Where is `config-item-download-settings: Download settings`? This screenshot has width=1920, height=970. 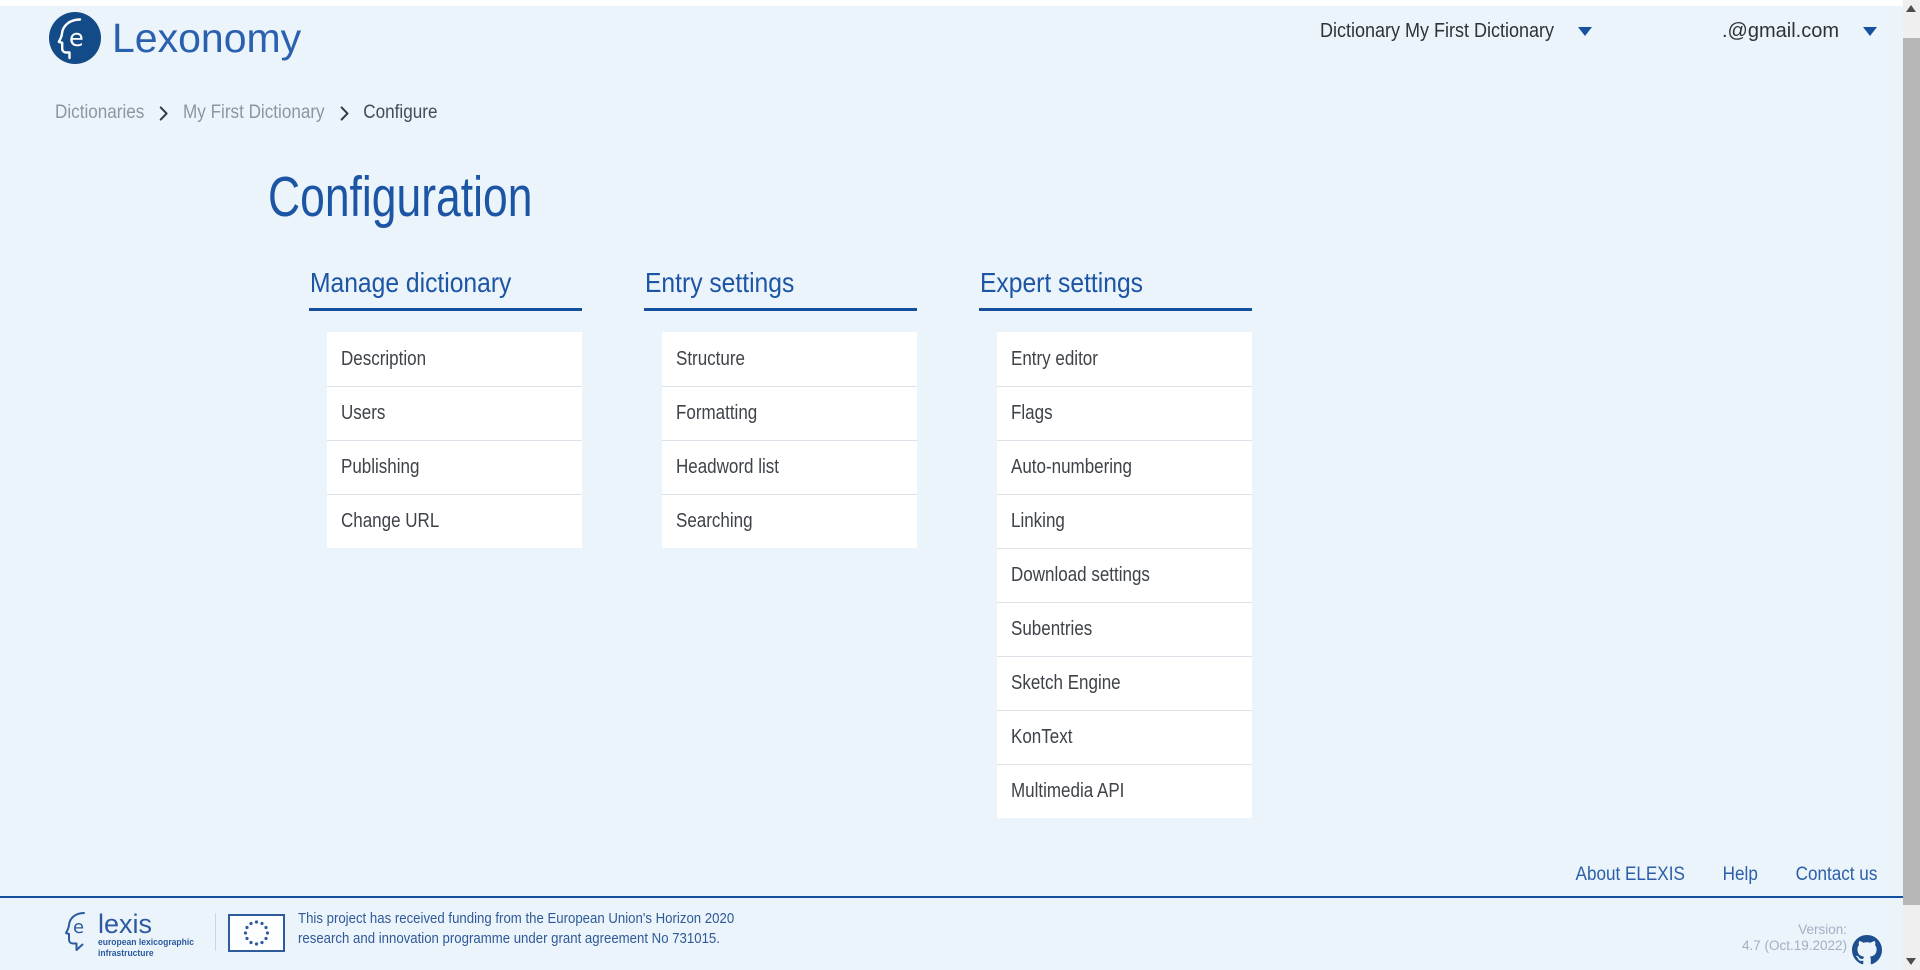 config-item-download-settings: Download settings is located at coordinates (1124, 575).